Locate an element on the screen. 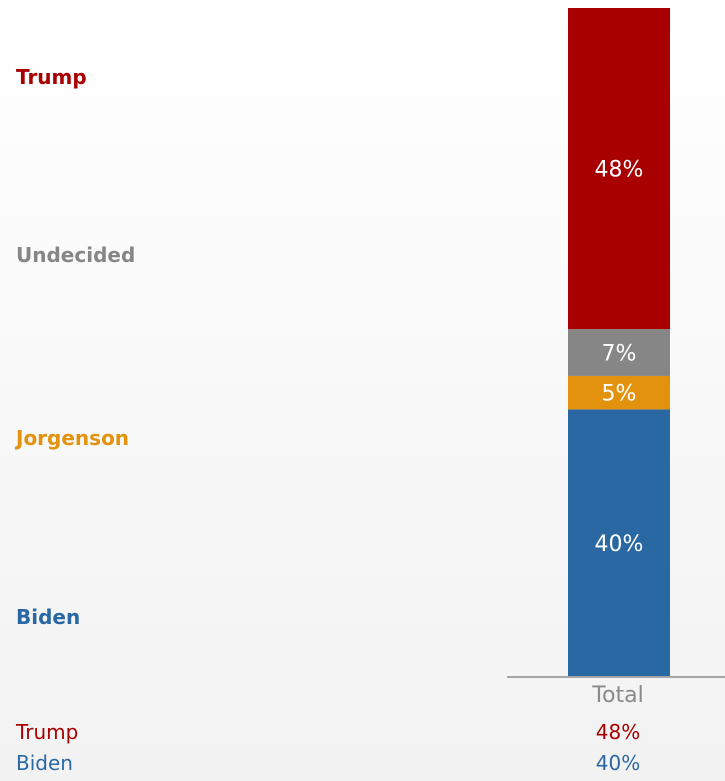 The height and width of the screenshot is (781, 725). legend-item-biden: Biden is located at coordinates (48, 617).